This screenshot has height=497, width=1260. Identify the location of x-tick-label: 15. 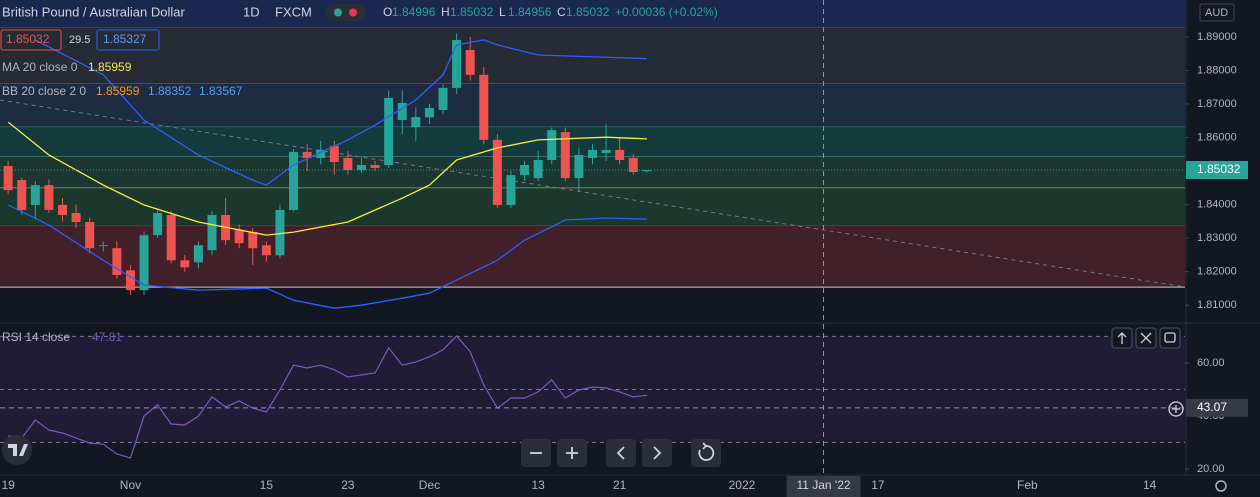
(267, 485).